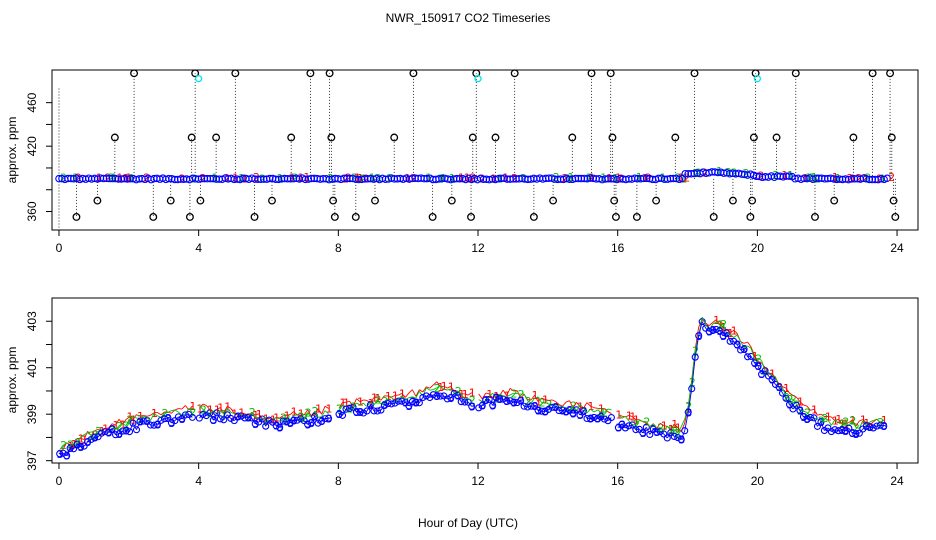 The width and height of the screenshot is (936, 540). What do you see at coordinates (59, 481) in the screenshot?
I see `x-tick-label: 0` at bounding box center [59, 481].